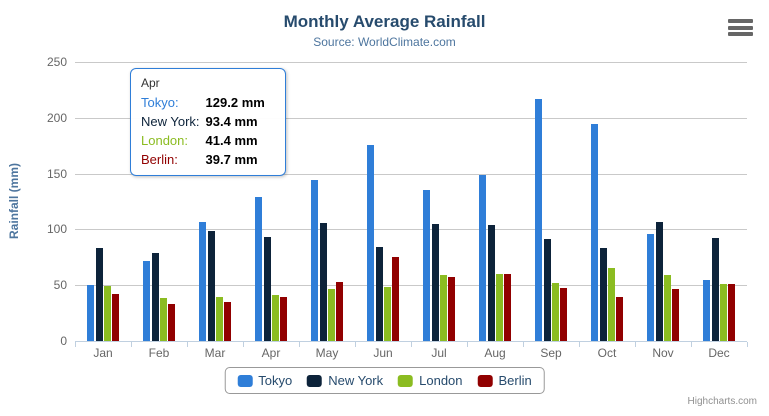 The image size is (769, 416). What do you see at coordinates (356, 380) in the screenshot?
I see `legend-label: New York` at bounding box center [356, 380].